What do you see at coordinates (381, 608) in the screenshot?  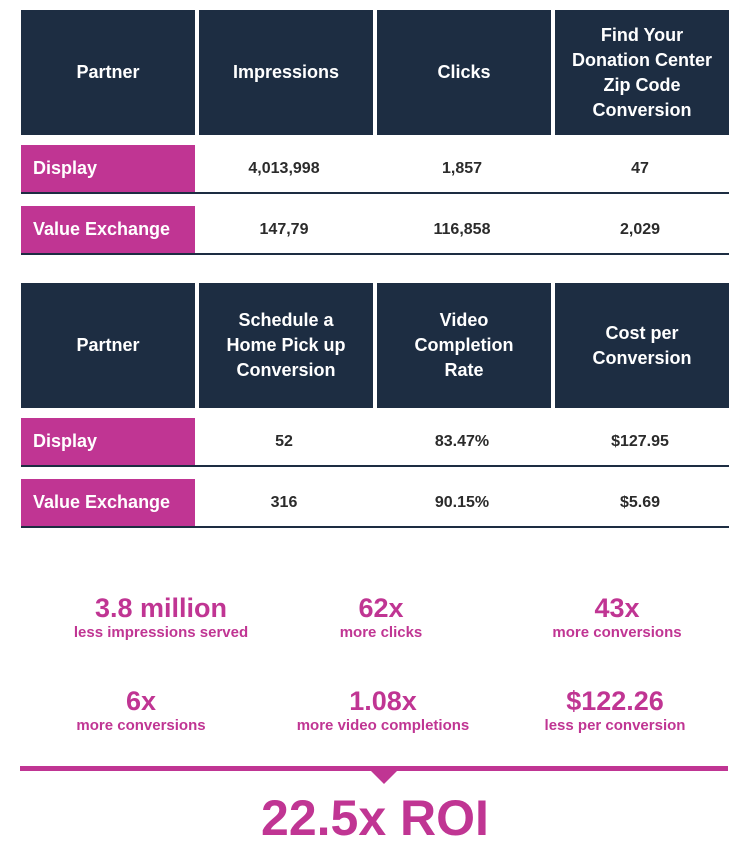 I see `stat-value: 62x` at bounding box center [381, 608].